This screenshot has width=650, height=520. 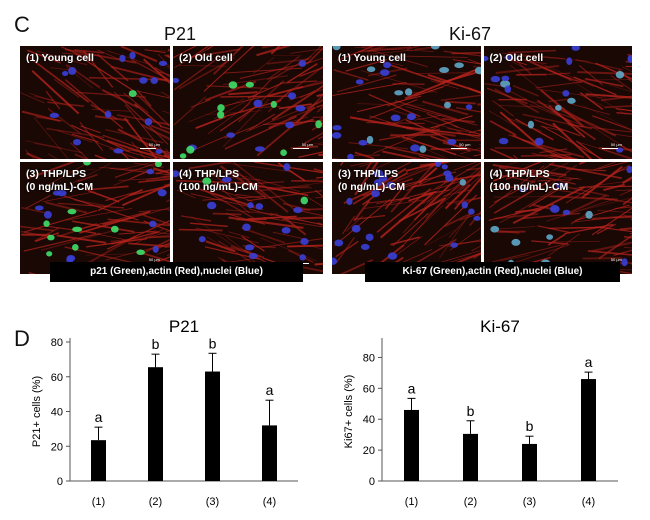 I want to click on micrograph-ki67-cm0: (3) THP/LPS (0 ng/mL)-CM, so click(x=406, y=217).